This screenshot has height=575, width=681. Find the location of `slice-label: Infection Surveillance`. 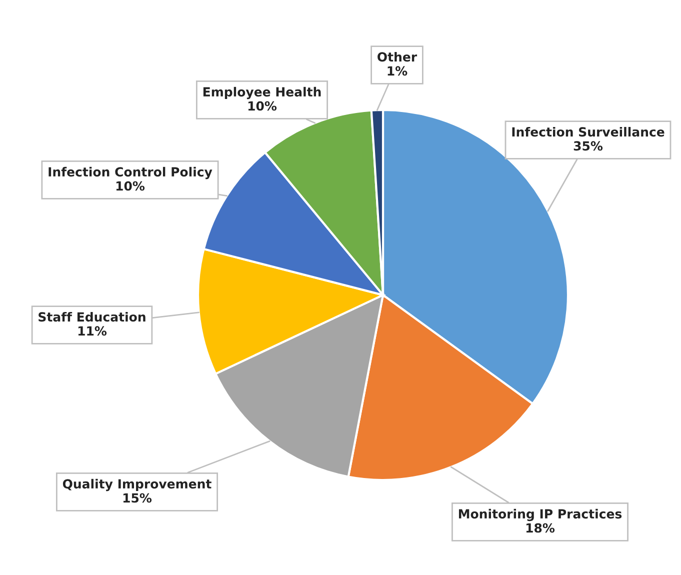

slice-label: Infection Surveillance is located at coordinates (588, 131).